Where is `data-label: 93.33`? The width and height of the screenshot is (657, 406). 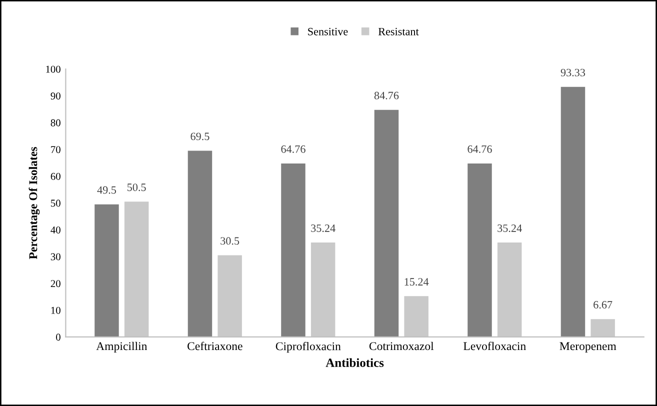 data-label: 93.33 is located at coordinates (573, 72).